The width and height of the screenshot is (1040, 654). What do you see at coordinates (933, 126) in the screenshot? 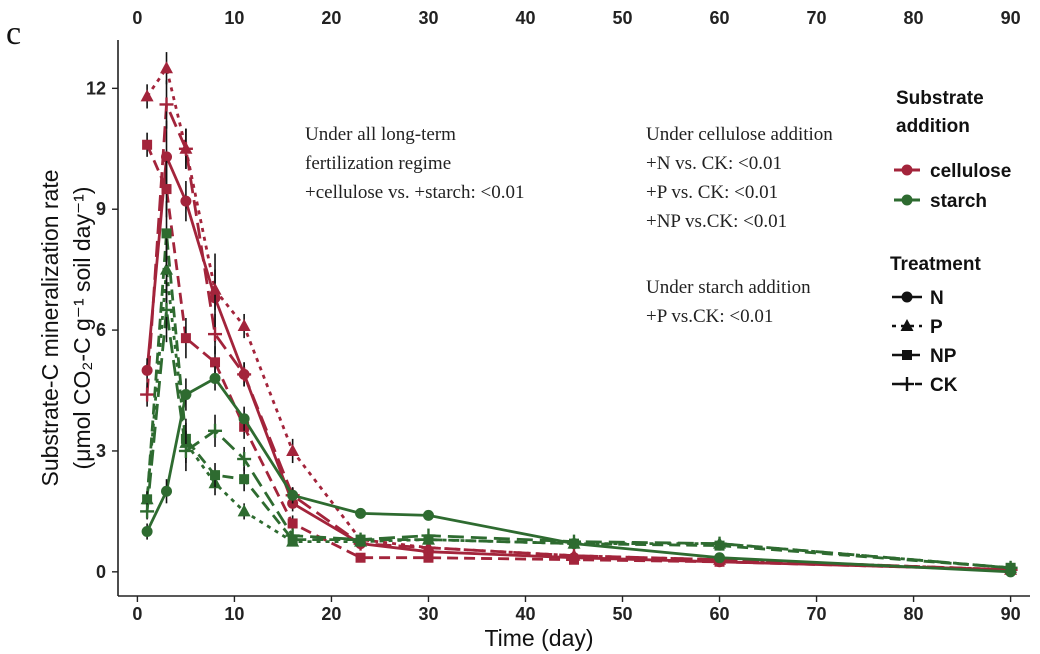
I see `legend-substrate-title: addition` at bounding box center [933, 126].